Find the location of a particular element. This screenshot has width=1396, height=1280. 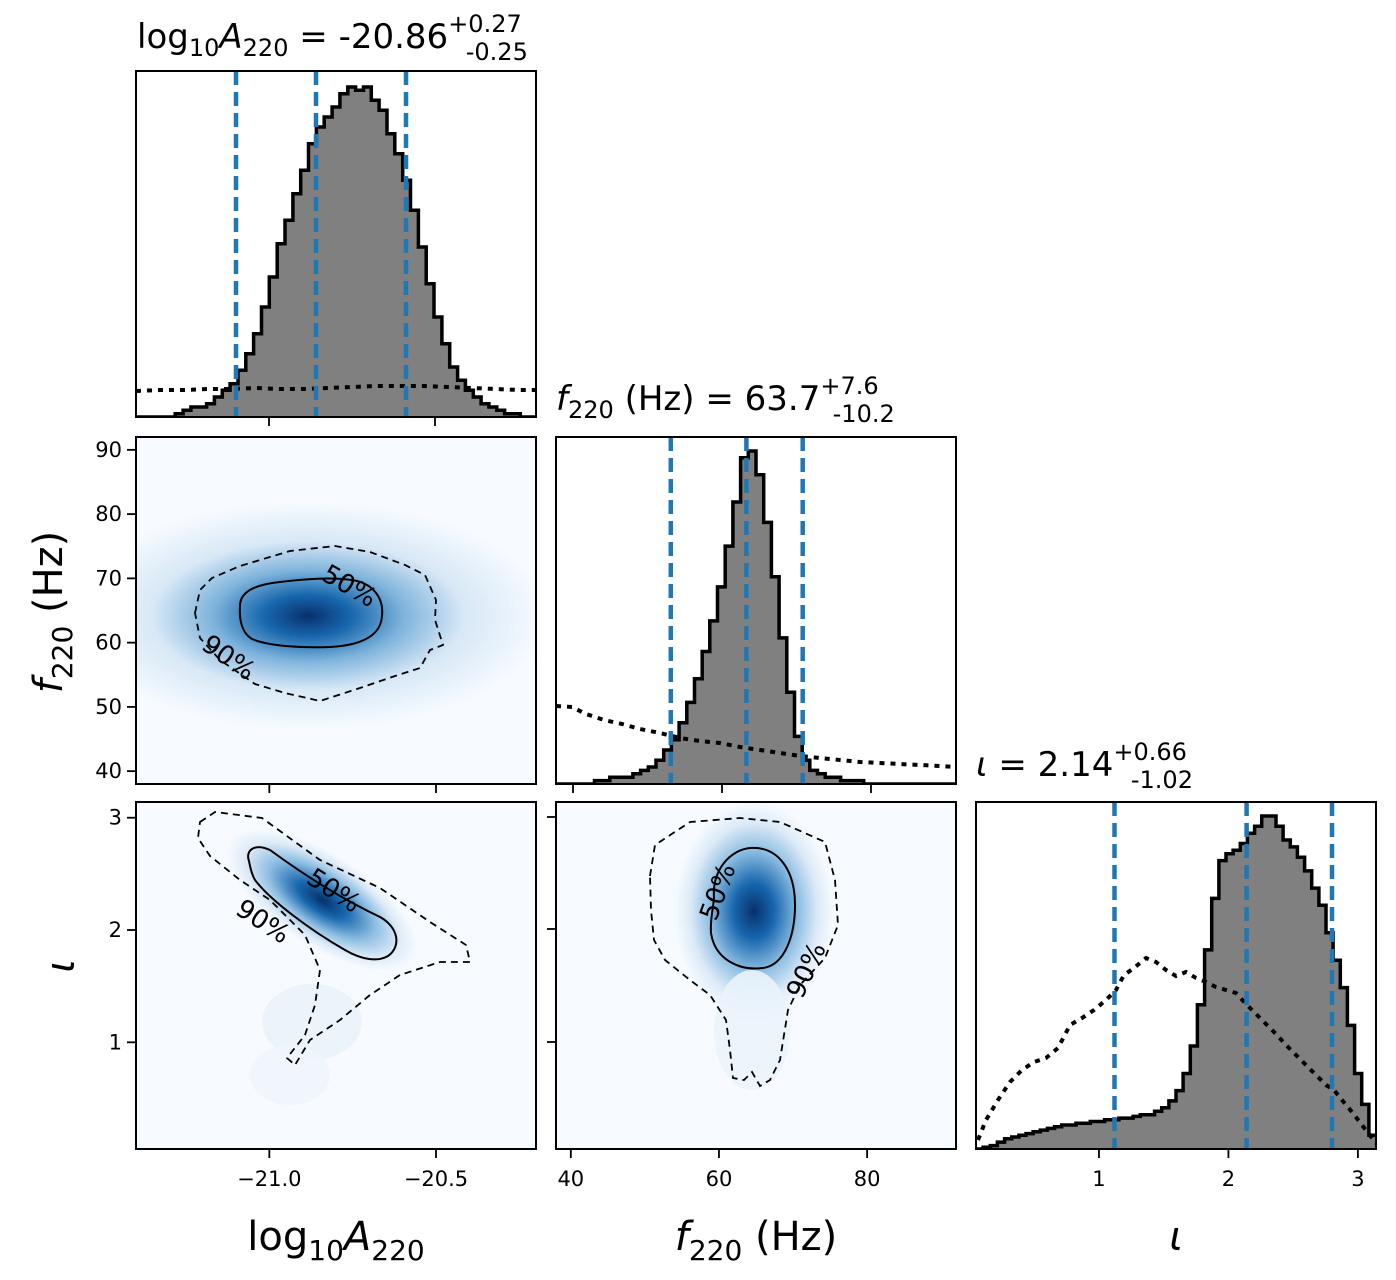

panel-logA-marginal is located at coordinates (336, 248).